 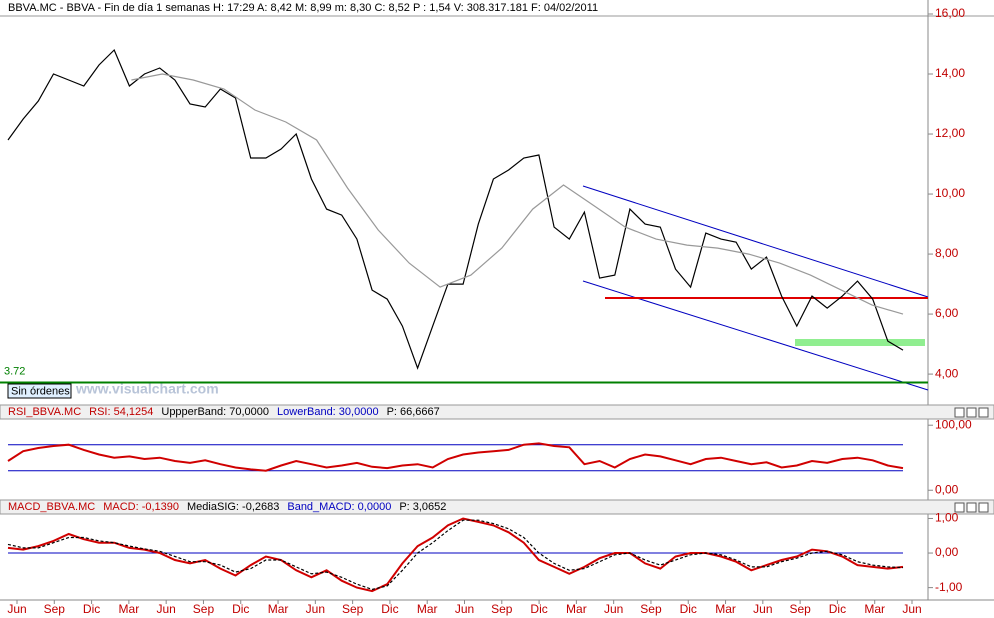 What do you see at coordinates (121, 412) in the screenshot?
I see `header-item: RSI: 54,1254` at bounding box center [121, 412].